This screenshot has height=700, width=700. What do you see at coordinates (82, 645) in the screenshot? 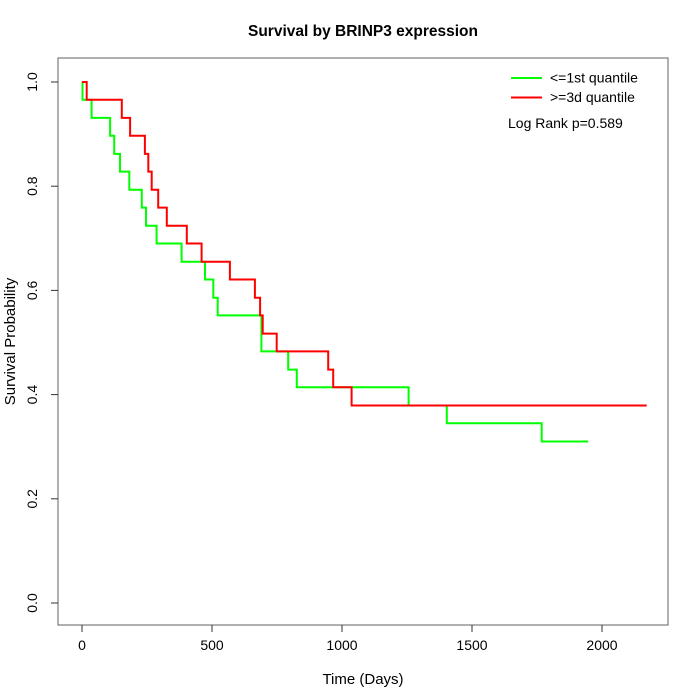
I see `x-tick-label: 0` at bounding box center [82, 645].